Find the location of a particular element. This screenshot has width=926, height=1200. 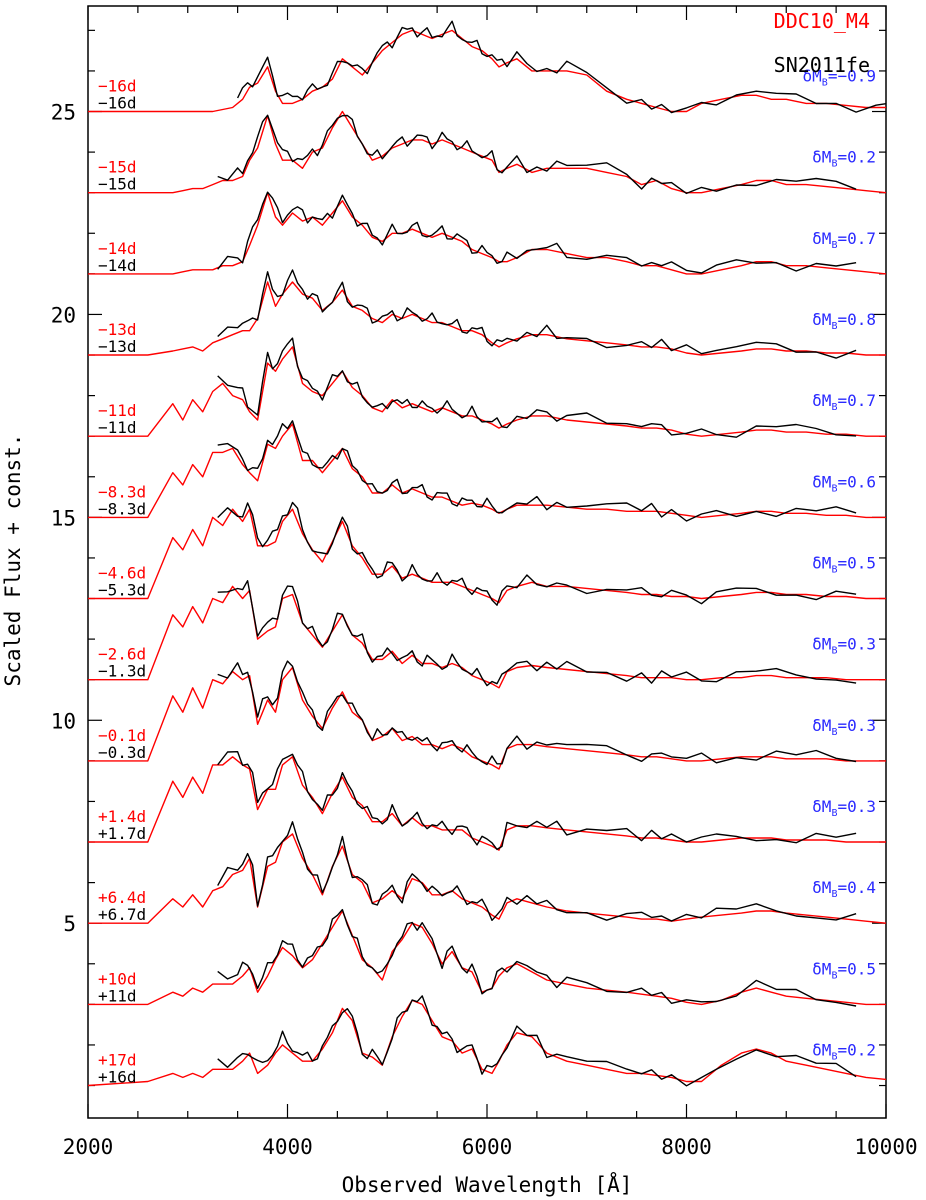

observed-epoch-label: −1.3d is located at coordinates (122, 671).